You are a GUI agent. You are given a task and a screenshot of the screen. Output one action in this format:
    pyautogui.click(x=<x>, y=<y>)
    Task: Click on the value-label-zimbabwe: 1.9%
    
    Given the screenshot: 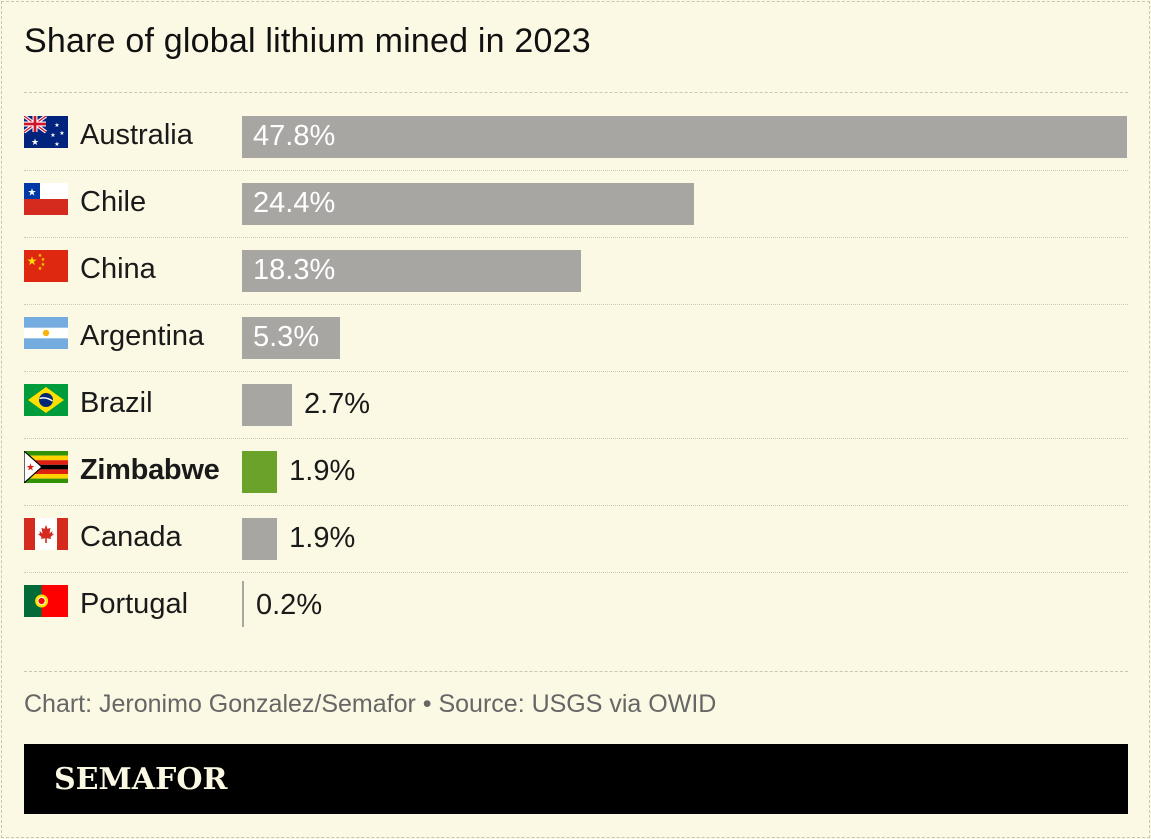 What is the action you would take?
    pyautogui.click(x=322, y=471)
    